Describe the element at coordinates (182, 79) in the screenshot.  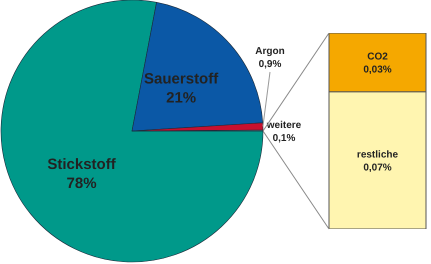
I see `slice-label: Sauerstoff` at that location.